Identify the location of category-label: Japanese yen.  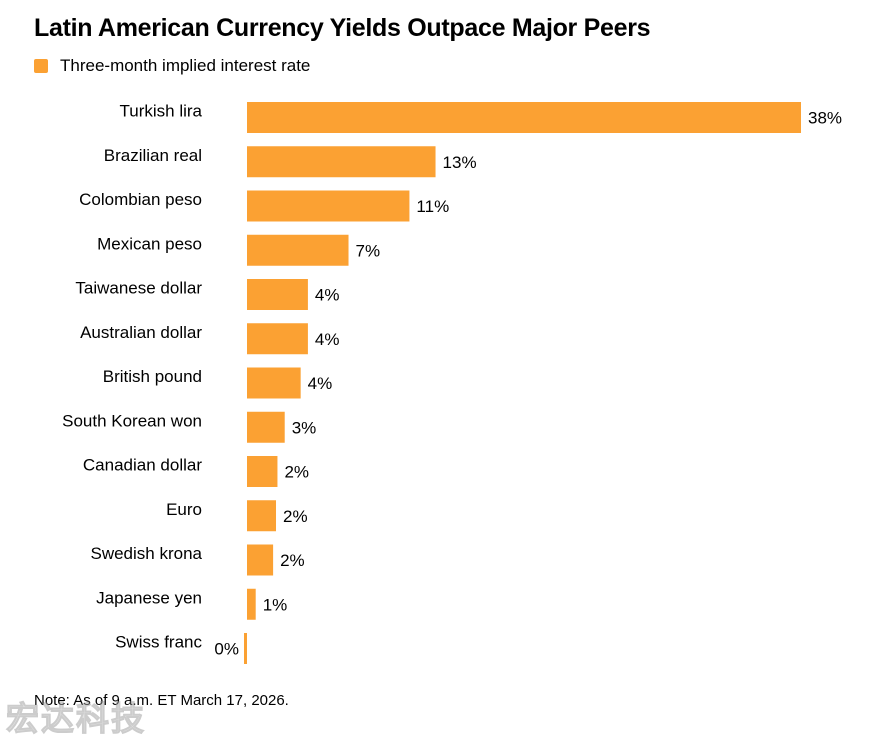
(149, 597).